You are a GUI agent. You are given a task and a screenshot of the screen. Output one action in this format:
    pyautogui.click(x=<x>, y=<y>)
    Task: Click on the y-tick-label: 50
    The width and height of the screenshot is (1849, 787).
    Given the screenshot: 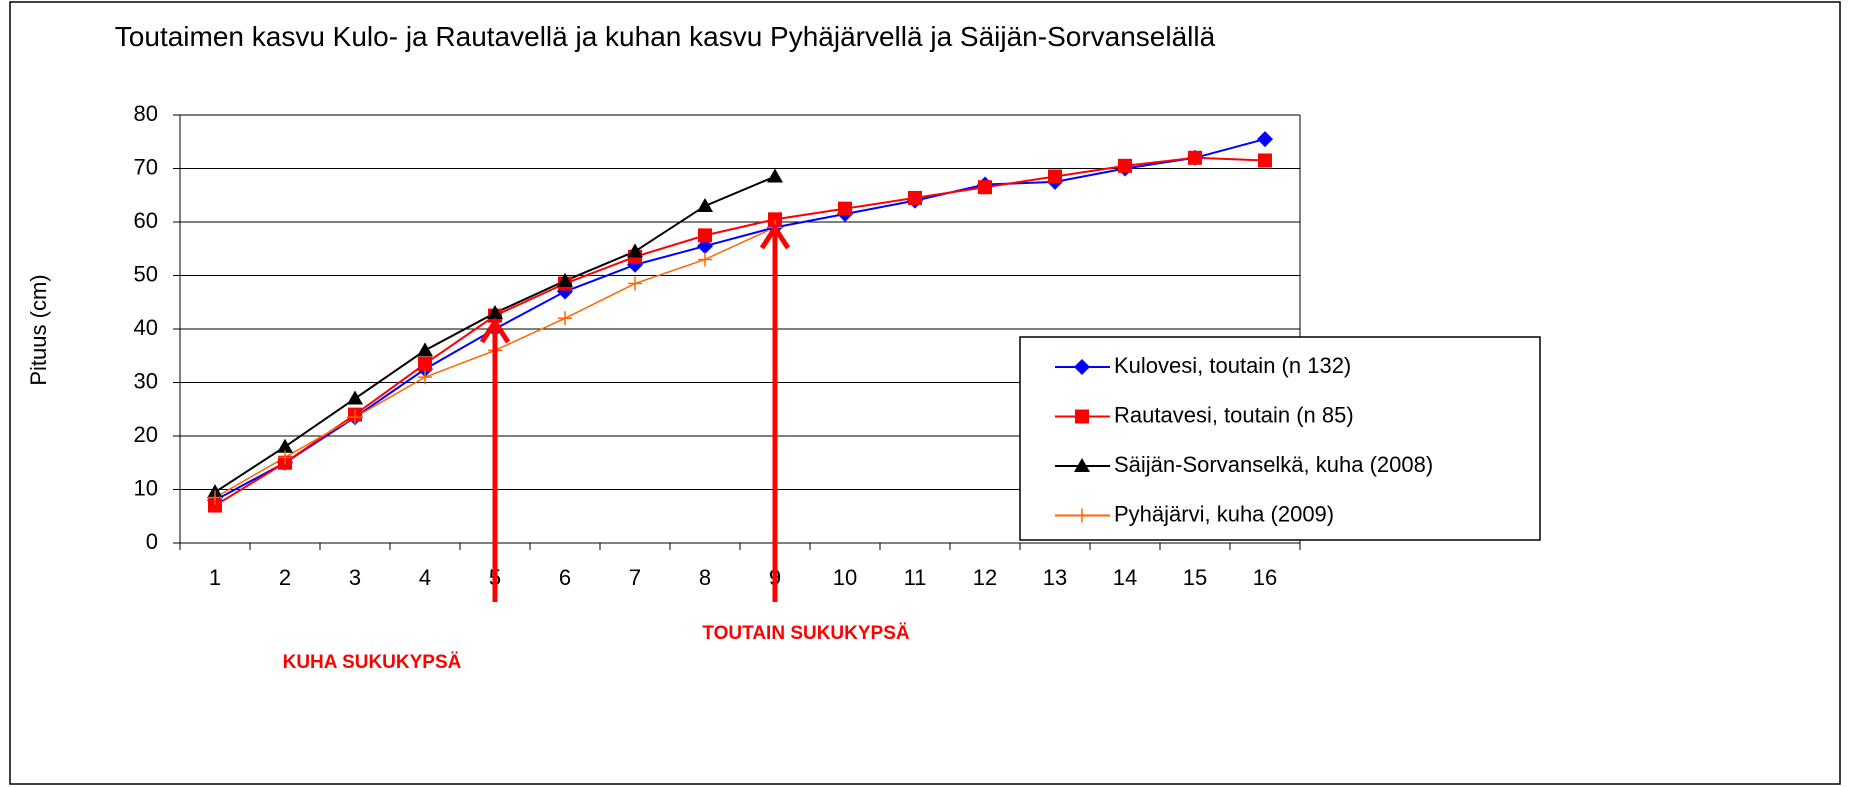 What is the action you would take?
    pyautogui.click(x=146, y=273)
    